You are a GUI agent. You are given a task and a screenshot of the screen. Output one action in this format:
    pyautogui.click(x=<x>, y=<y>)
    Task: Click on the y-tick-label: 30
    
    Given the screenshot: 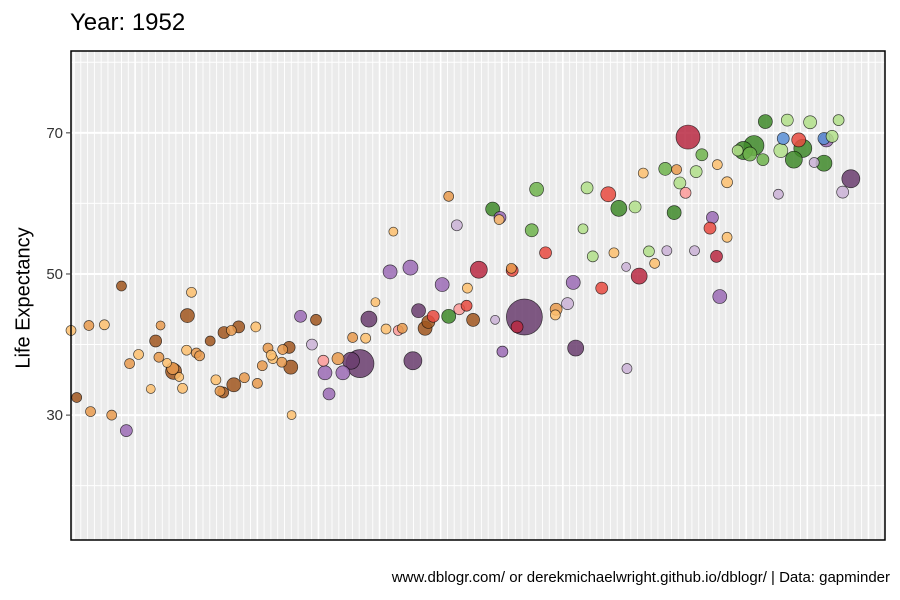 What is the action you would take?
    pyautogui.click(x=54, y=415)
    